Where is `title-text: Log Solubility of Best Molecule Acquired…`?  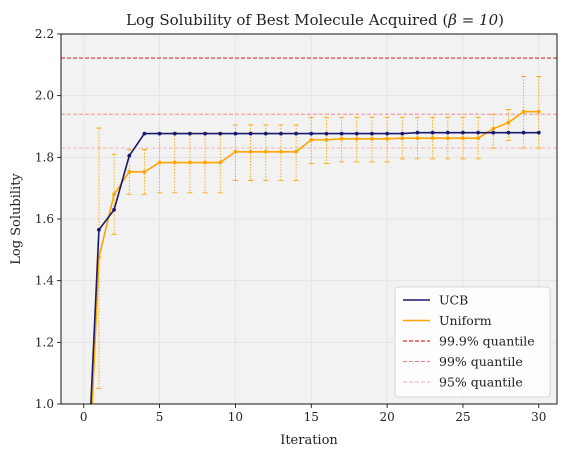 title-text: Log Solubility of Best Molecule Acquired… is located at coordinates (287, 20).